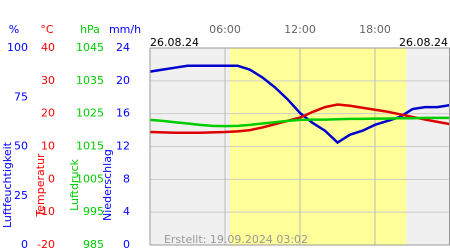 The height and width of the screenshot is (250, 450). Describe the element at coordinates (90, 113) in the screenshot. I see `y-tick-label: 1025` at that location.